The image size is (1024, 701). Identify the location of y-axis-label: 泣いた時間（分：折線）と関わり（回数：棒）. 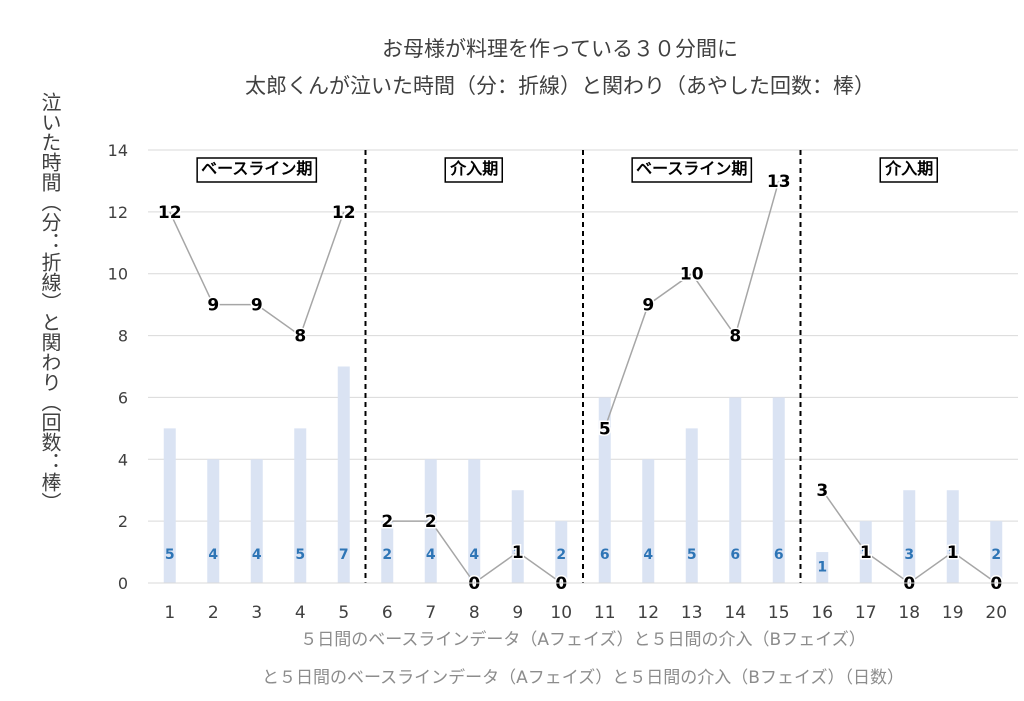
(50, 302).